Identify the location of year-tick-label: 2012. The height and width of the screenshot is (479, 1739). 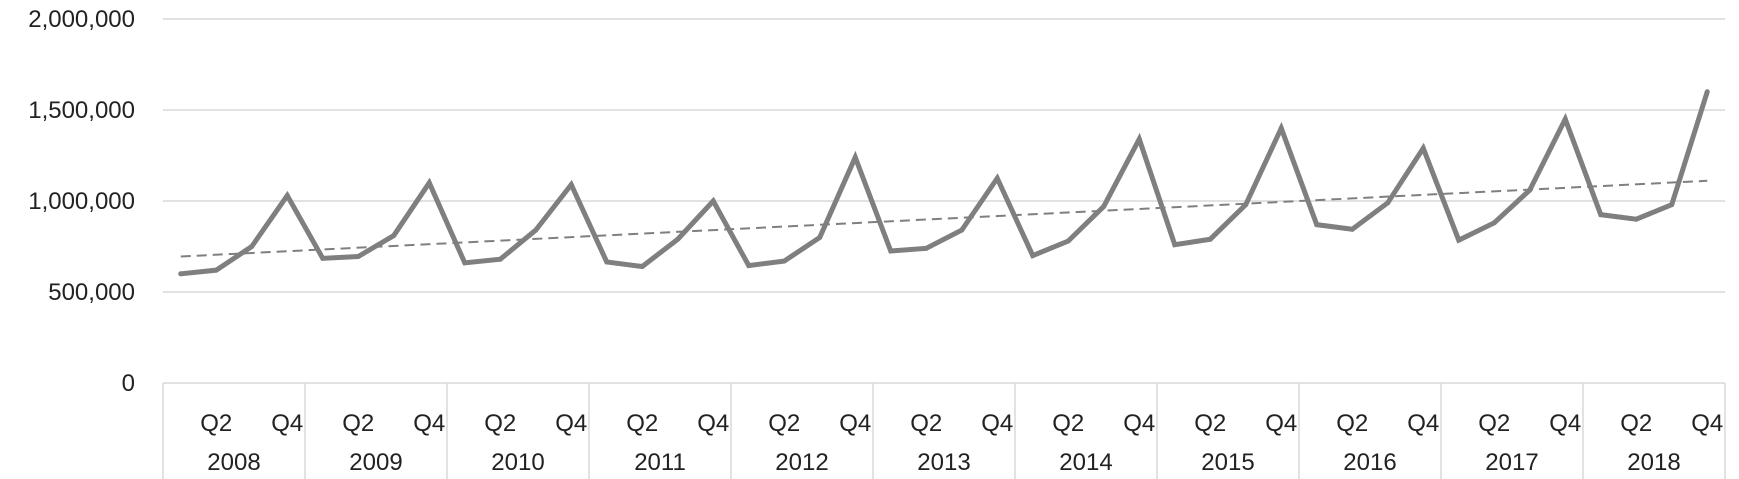
(801, 462).